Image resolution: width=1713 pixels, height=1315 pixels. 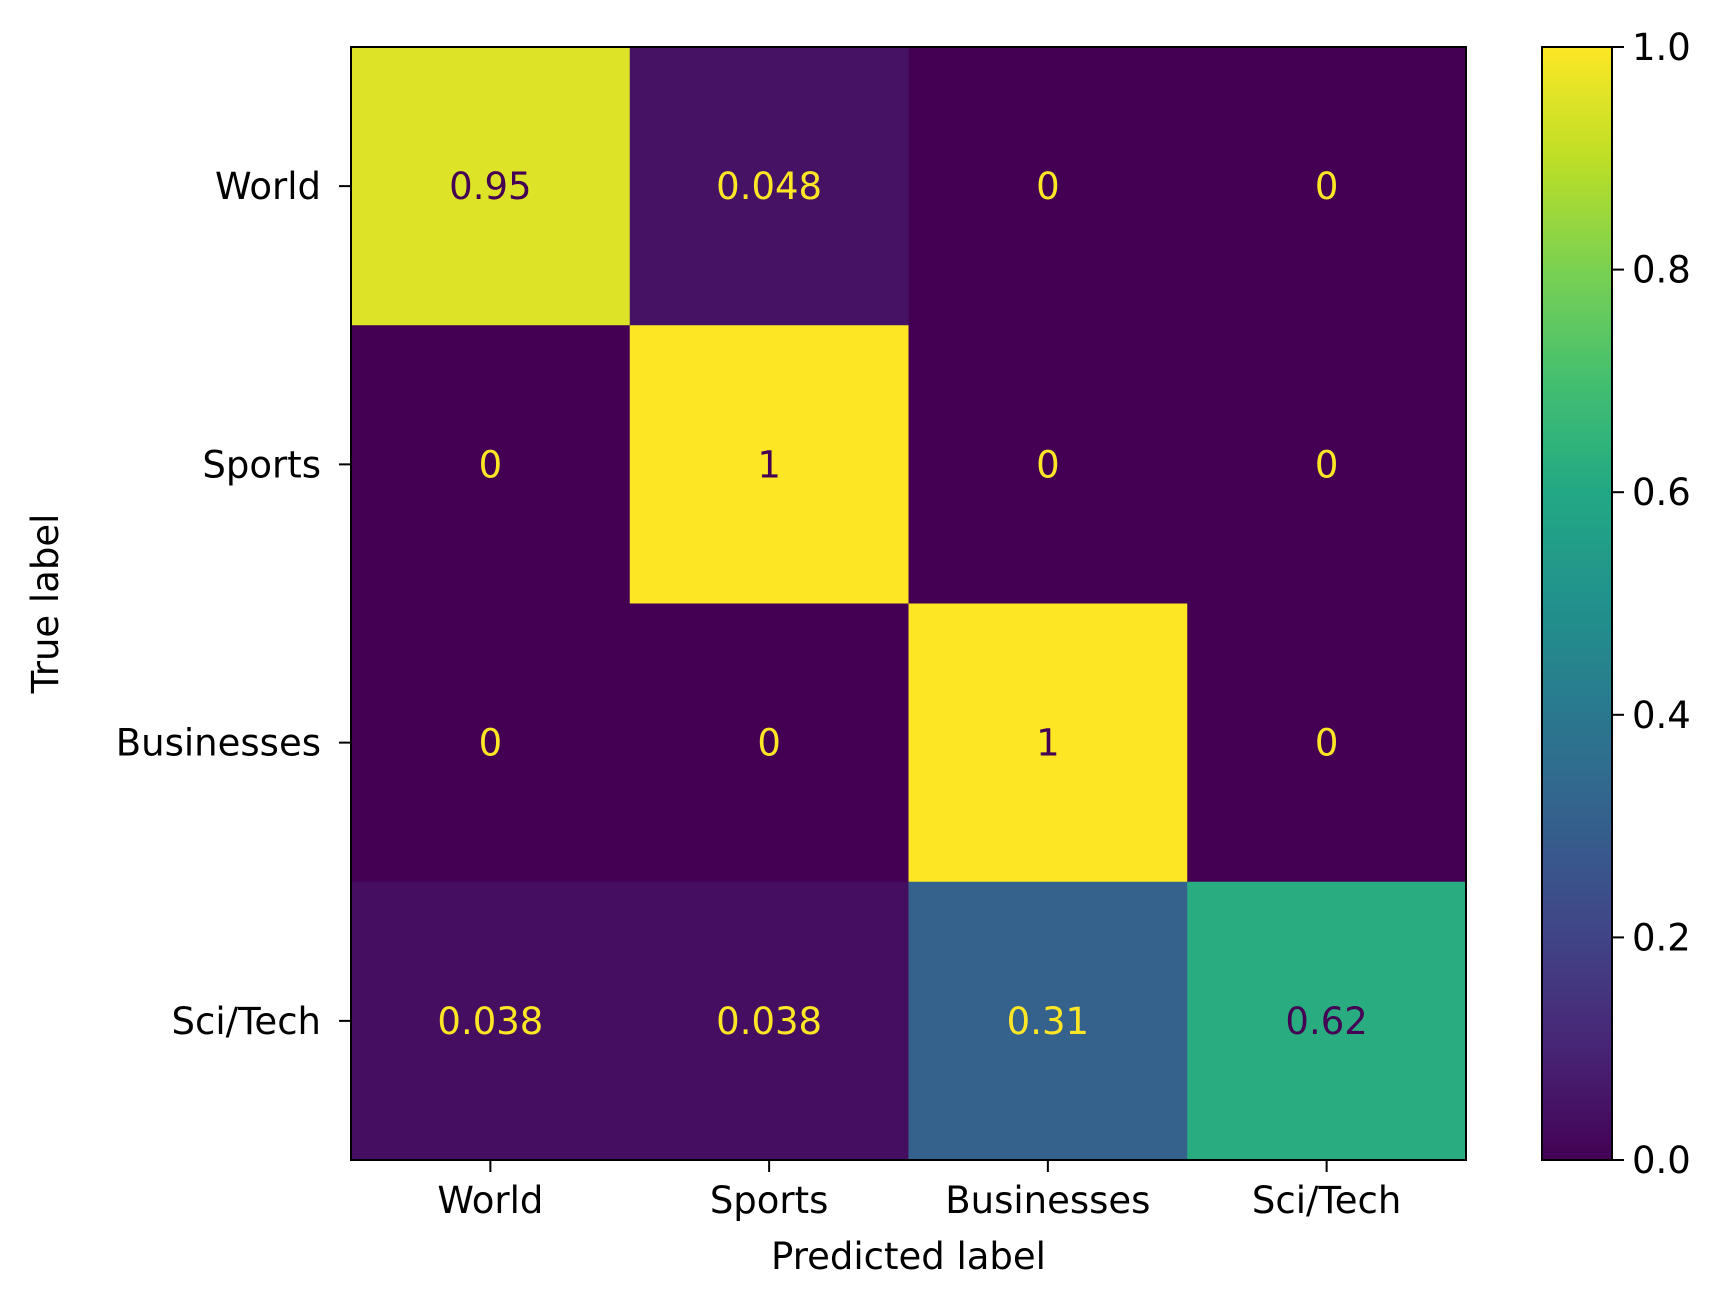 I want to click on colorbar-frame, so click(x=1577, y=603).